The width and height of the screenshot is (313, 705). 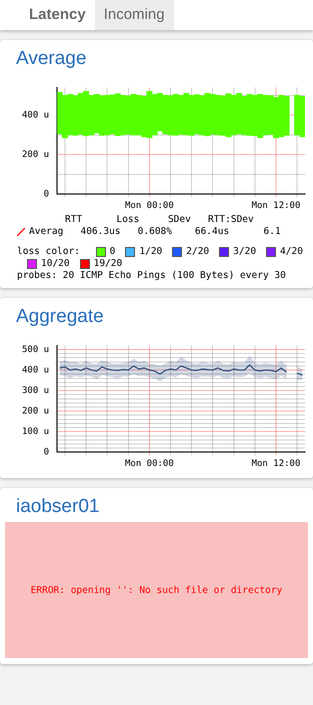 I want to click on text: 3/20, so click(x=244, y=252).